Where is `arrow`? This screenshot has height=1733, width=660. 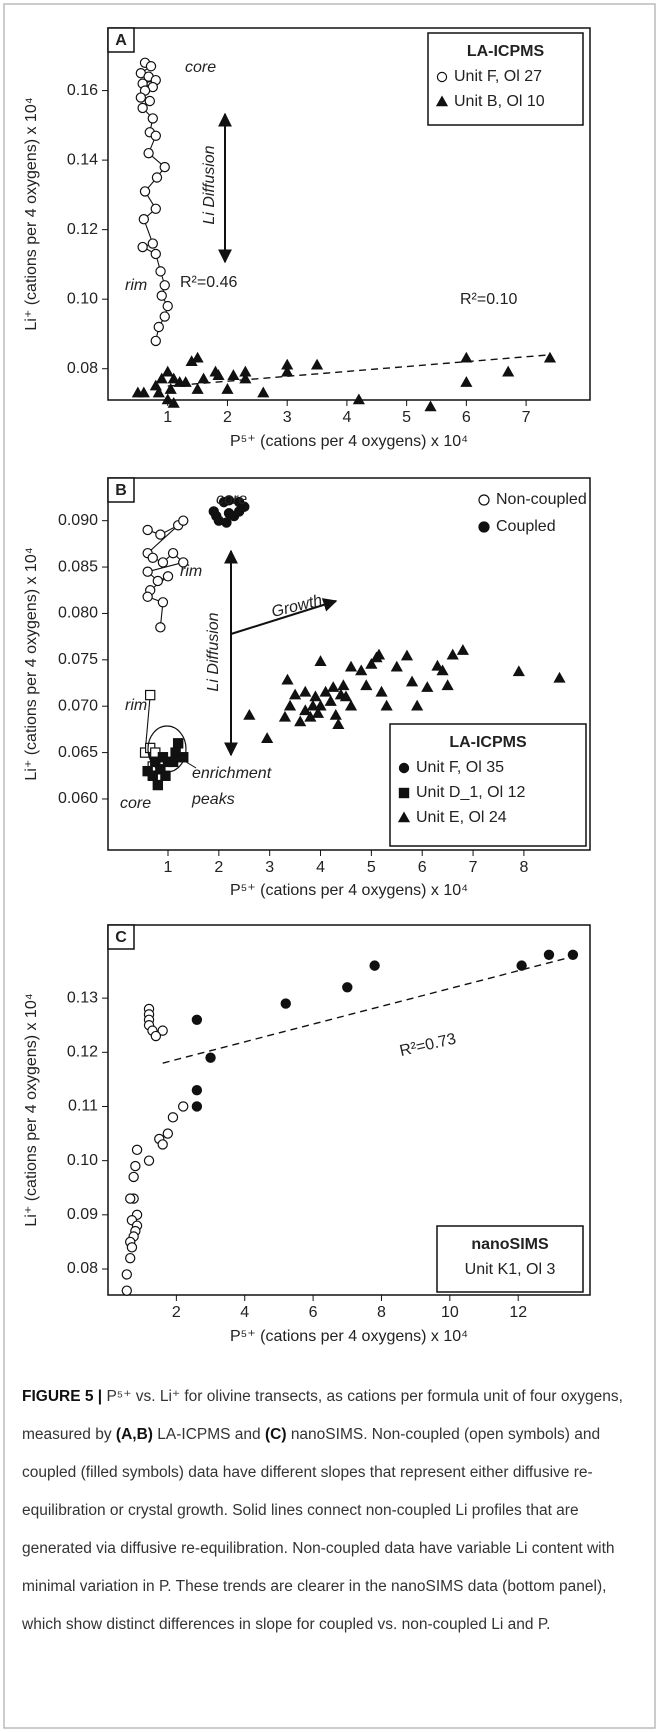
arrow is located at coordinates (284, 616).